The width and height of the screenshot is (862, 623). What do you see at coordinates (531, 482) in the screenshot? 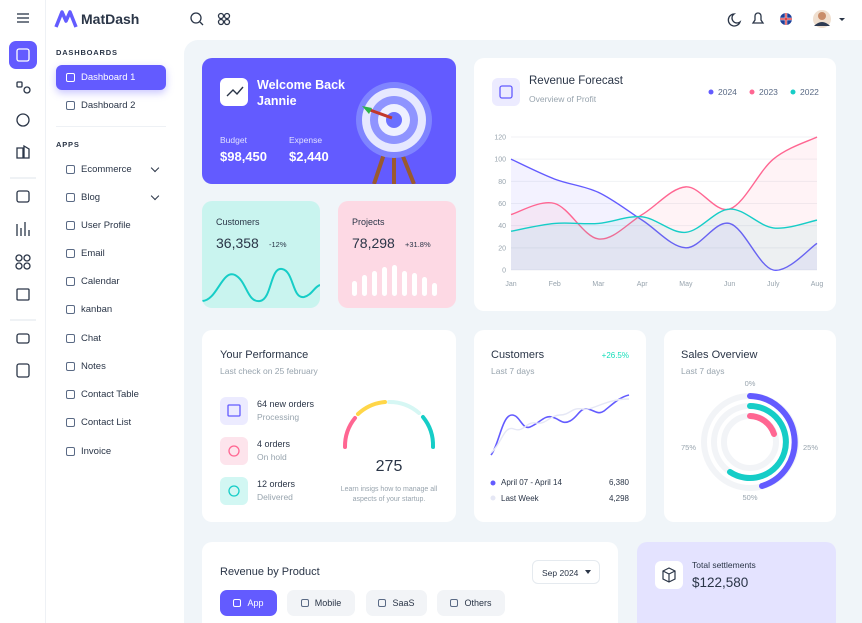
I see `legend-label: April 07 - April 14` at bounding box center [531, 482].